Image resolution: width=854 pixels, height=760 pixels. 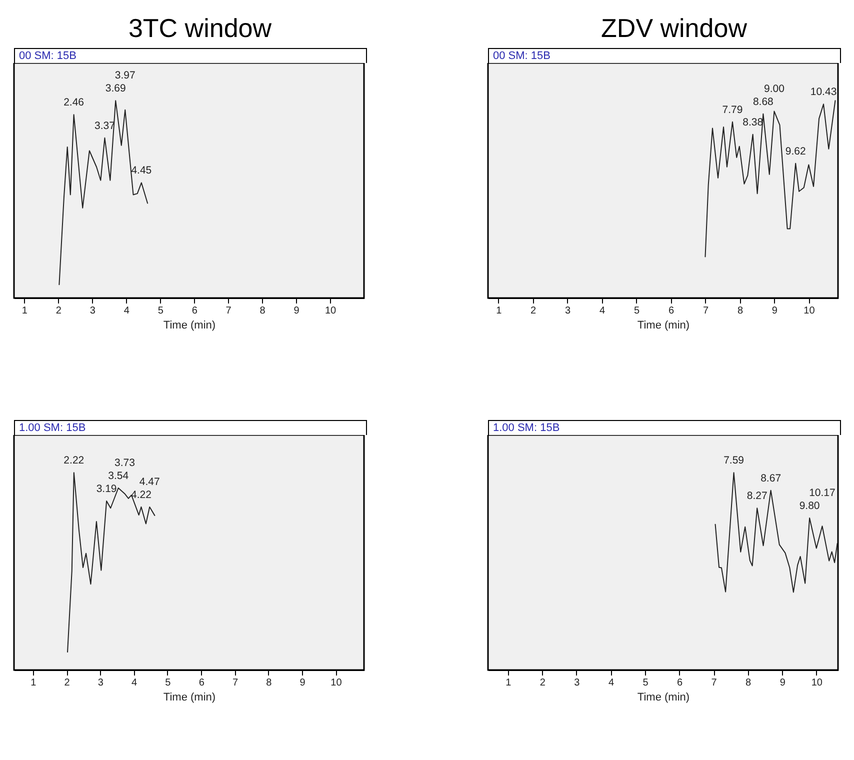 I want to click on annotation: 2.46, so click(x=74, y=102).